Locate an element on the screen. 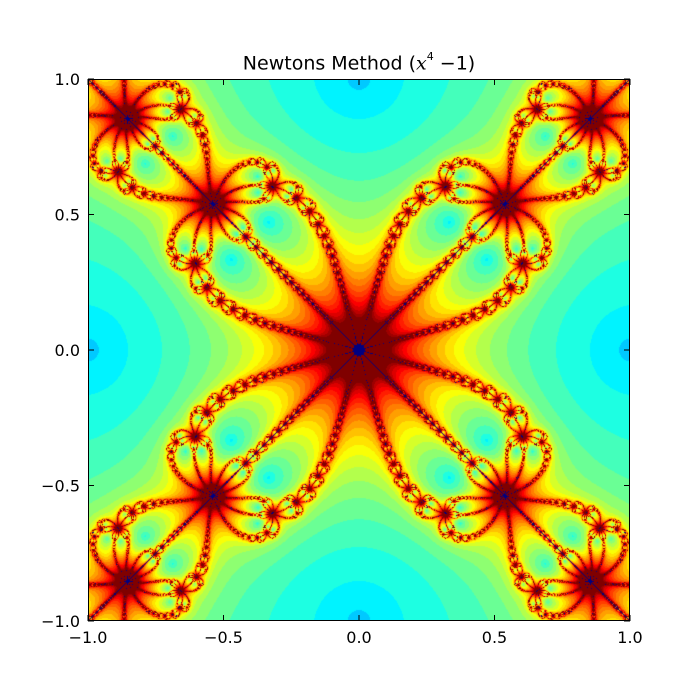 The height and width of the screenshot is (700, 700). y-tick-label: 1.0 is located at coordinates (67, 79).